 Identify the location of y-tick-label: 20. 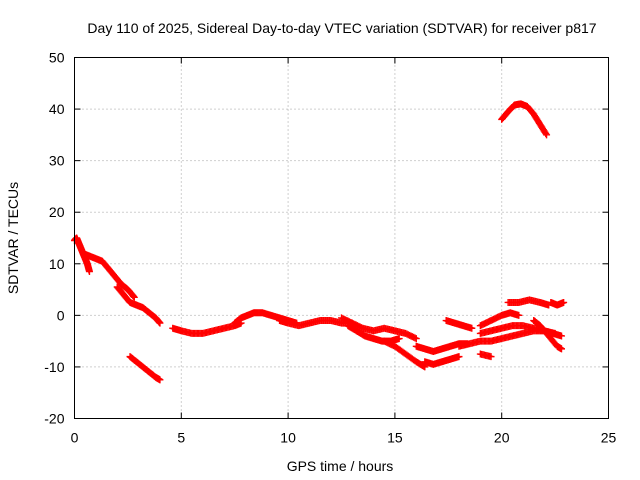
(57, 212).